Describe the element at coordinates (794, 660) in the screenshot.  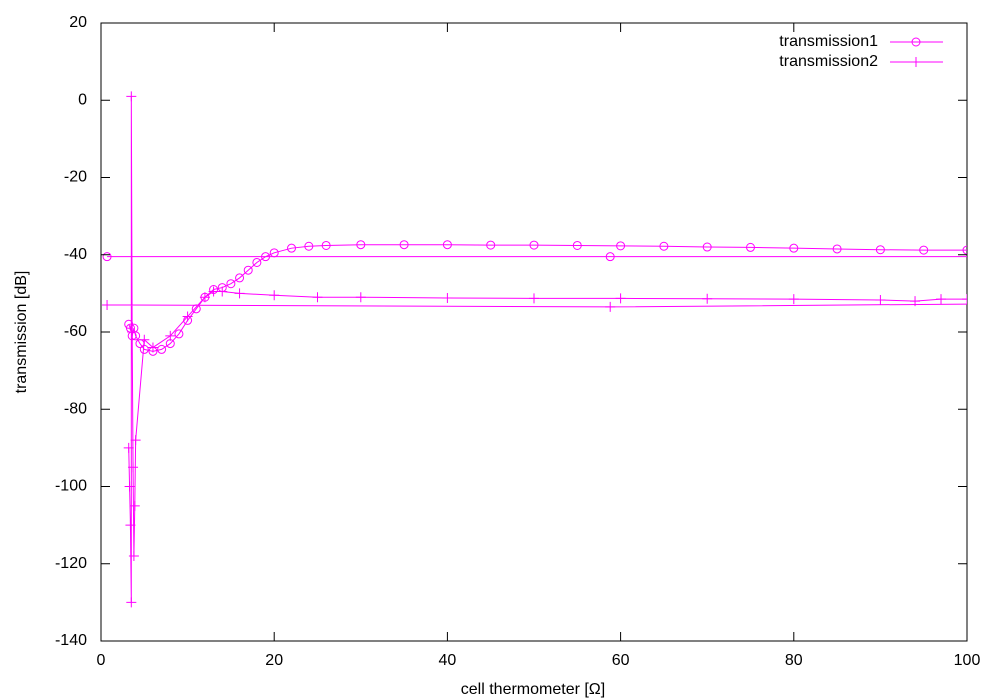
I see `x-tick-label: 80` at that location.